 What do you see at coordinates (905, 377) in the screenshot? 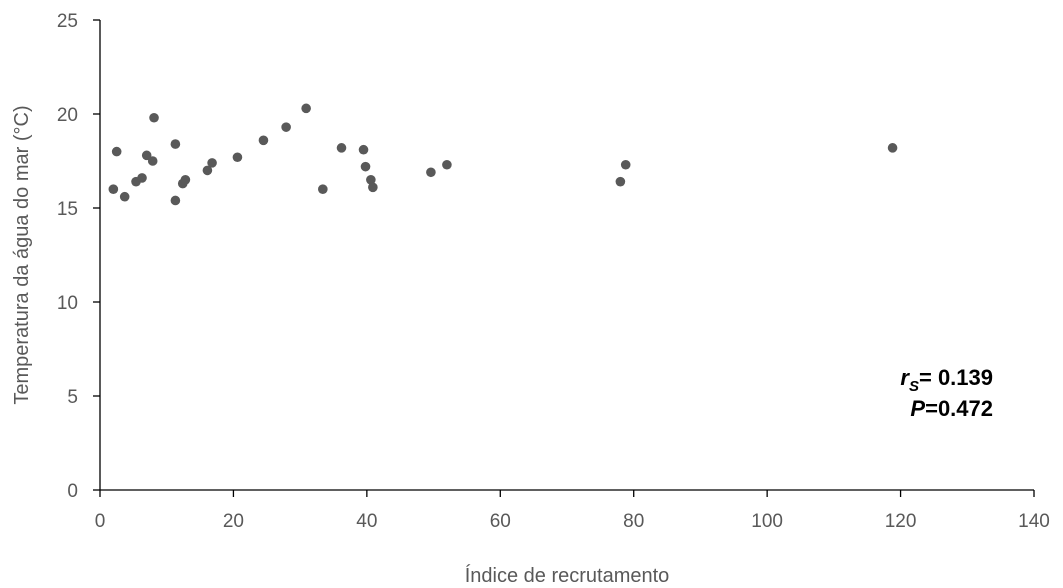
I see `rs-label: r` at bounding box center [905, 377].